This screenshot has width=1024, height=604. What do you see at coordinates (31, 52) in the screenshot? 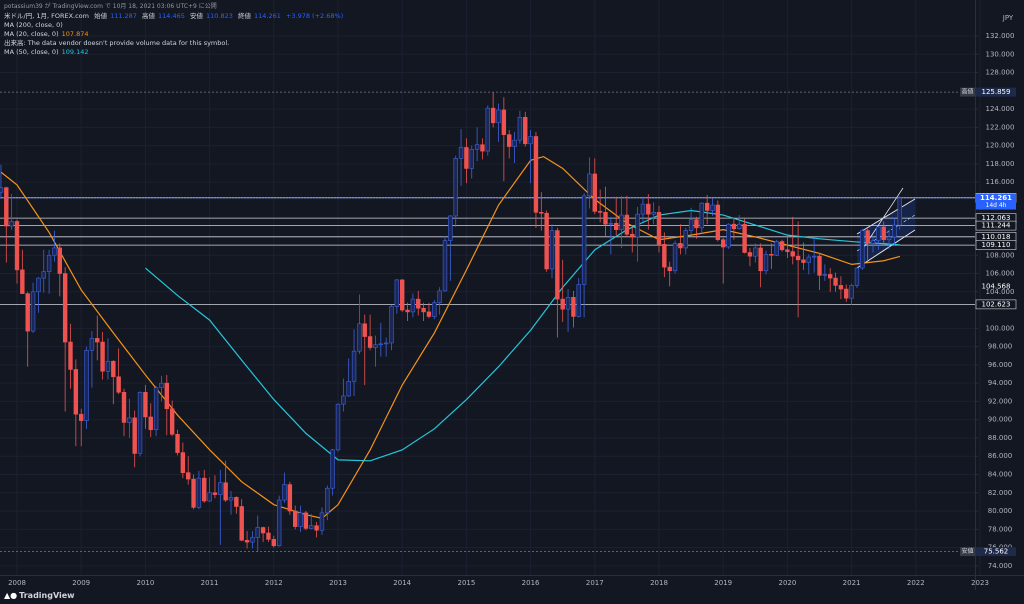
I see `legend-name: MA (50, close, 0)` at bounding box center [31, 52].